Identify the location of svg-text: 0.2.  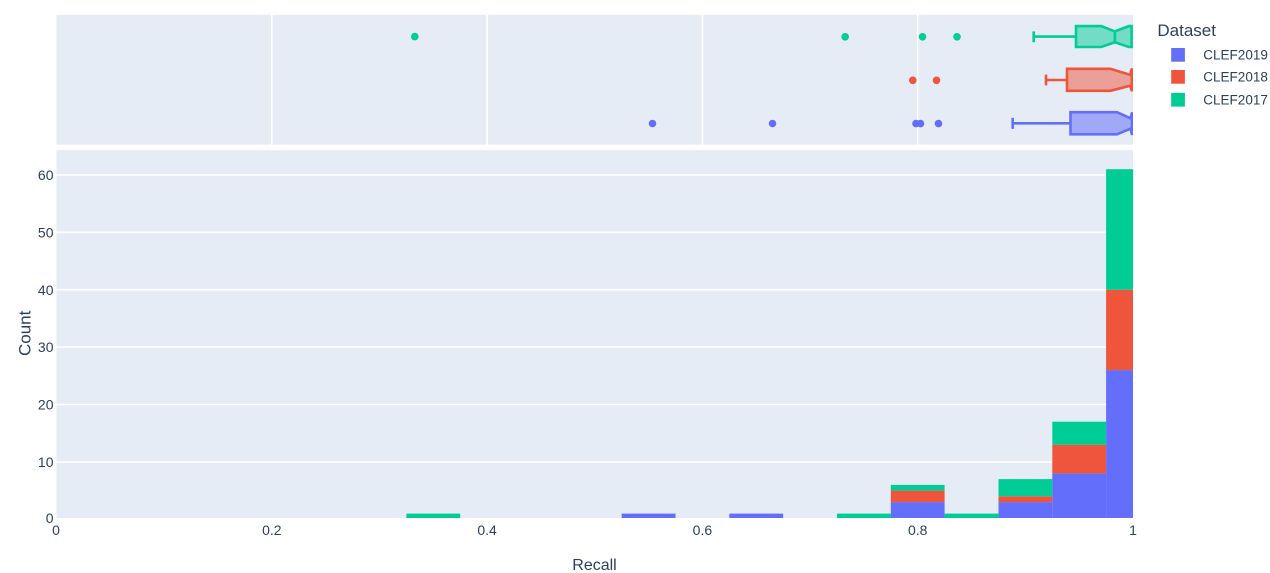
(272, 530).